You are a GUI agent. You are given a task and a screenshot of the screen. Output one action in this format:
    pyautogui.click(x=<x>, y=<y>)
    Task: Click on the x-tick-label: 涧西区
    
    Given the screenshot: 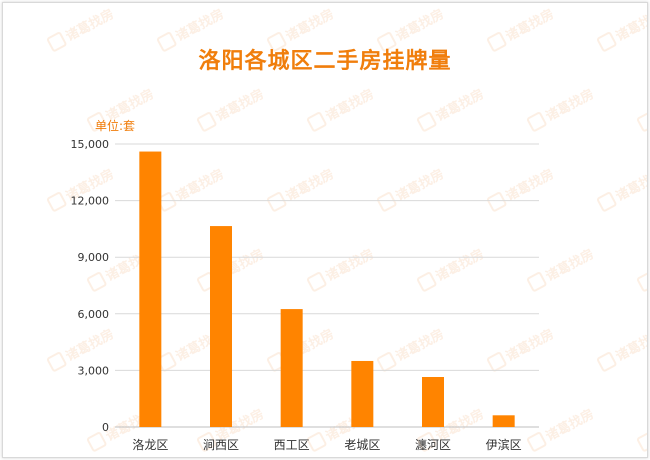 What is the action you would take?
    pyautogui.click(x=221, y=445)
    